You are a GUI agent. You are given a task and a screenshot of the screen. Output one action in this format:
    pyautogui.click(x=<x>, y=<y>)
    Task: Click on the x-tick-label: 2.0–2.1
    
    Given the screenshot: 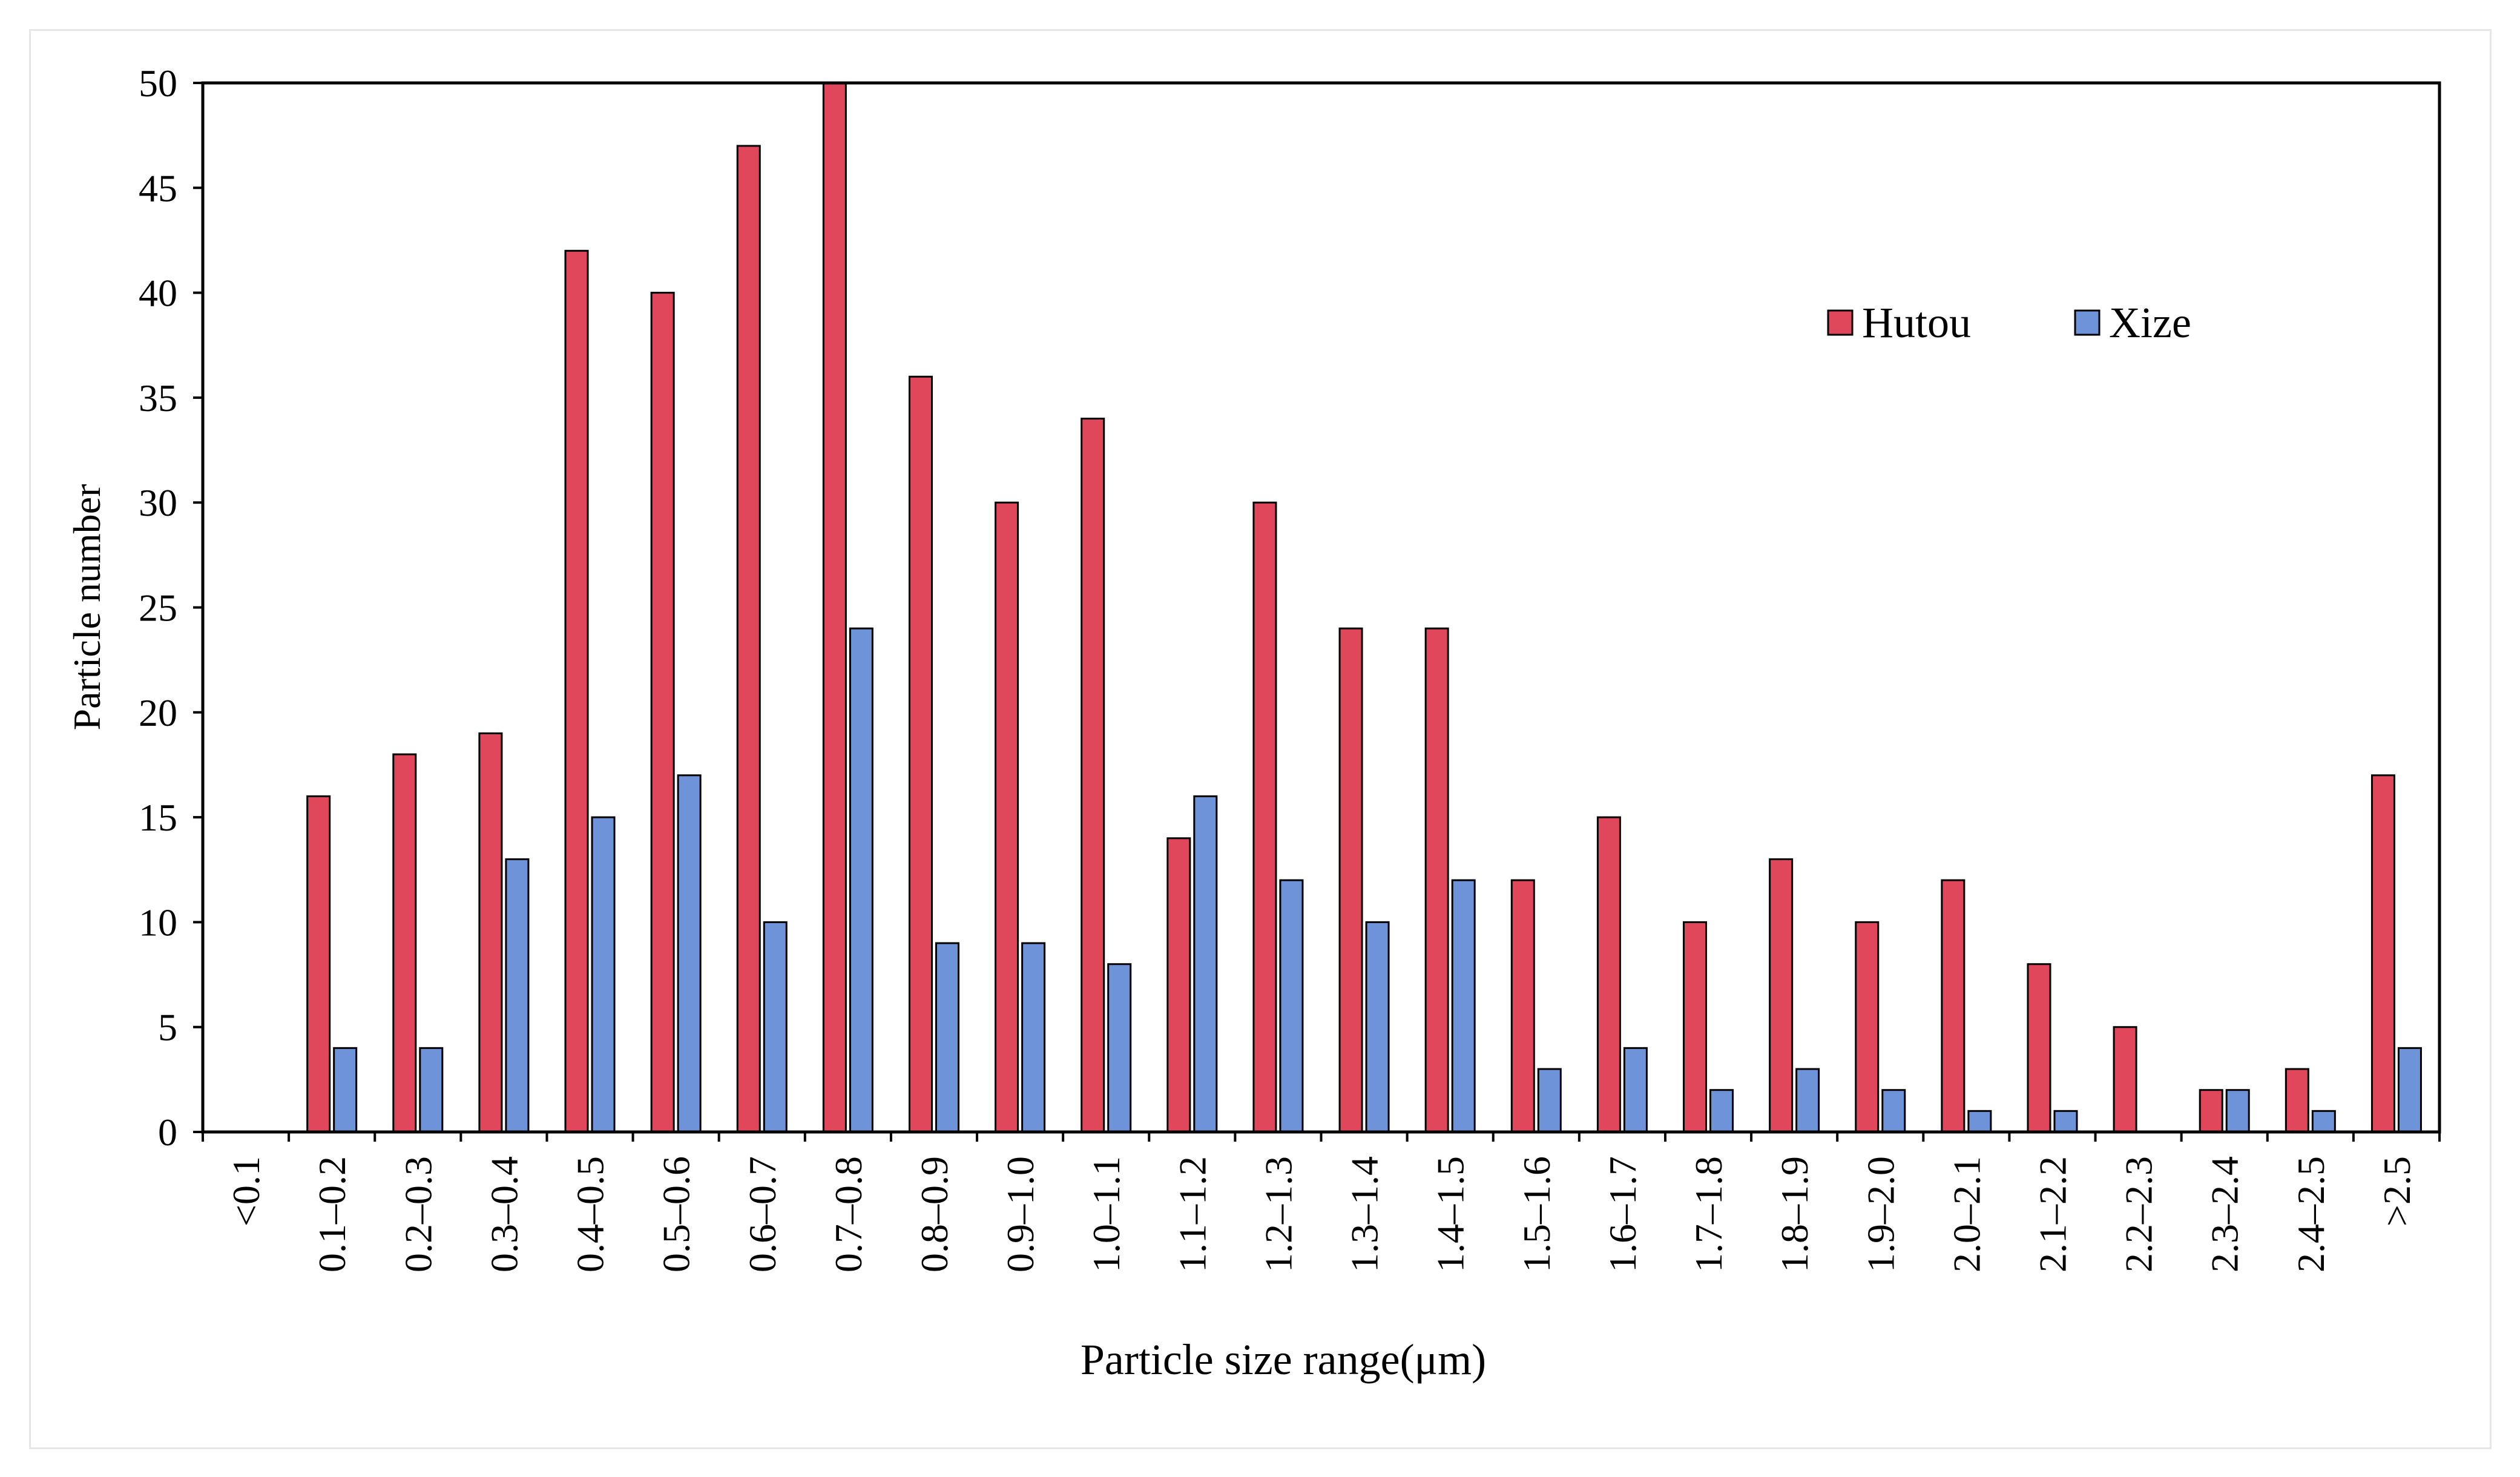 What is the action you would take?
    pyautogui.click(x=1966, y=1214)
    